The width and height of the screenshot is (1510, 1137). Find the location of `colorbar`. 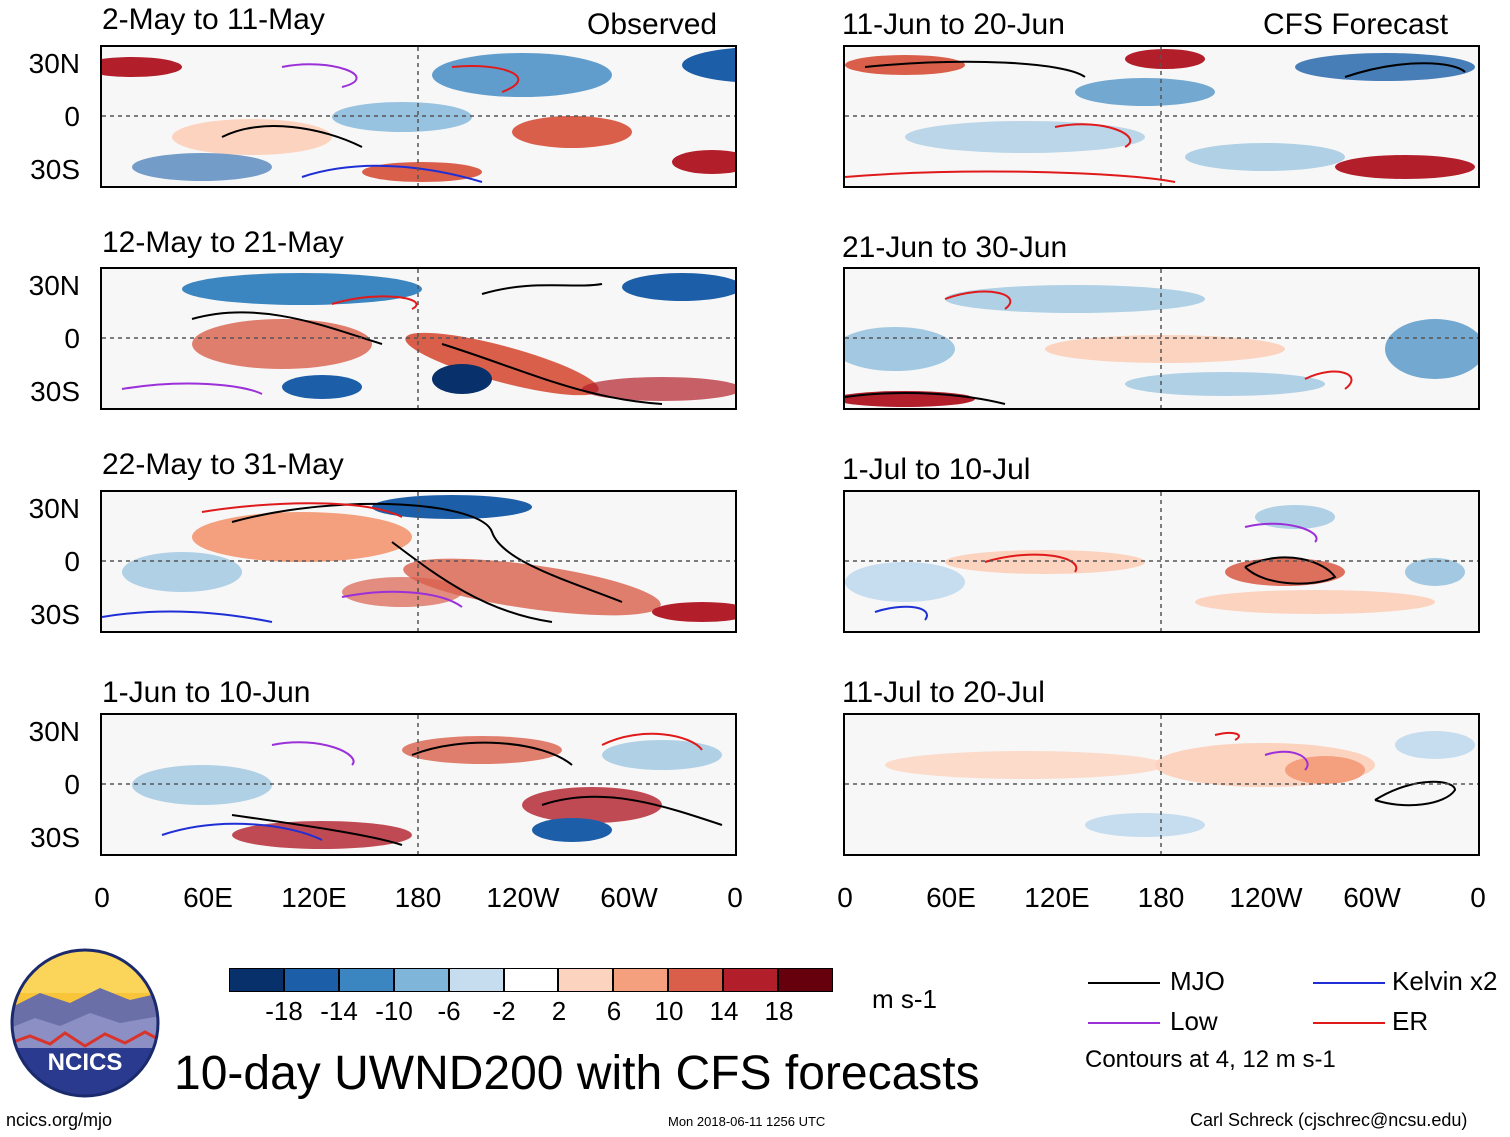

colorbar is located at coordinates (531, 981).